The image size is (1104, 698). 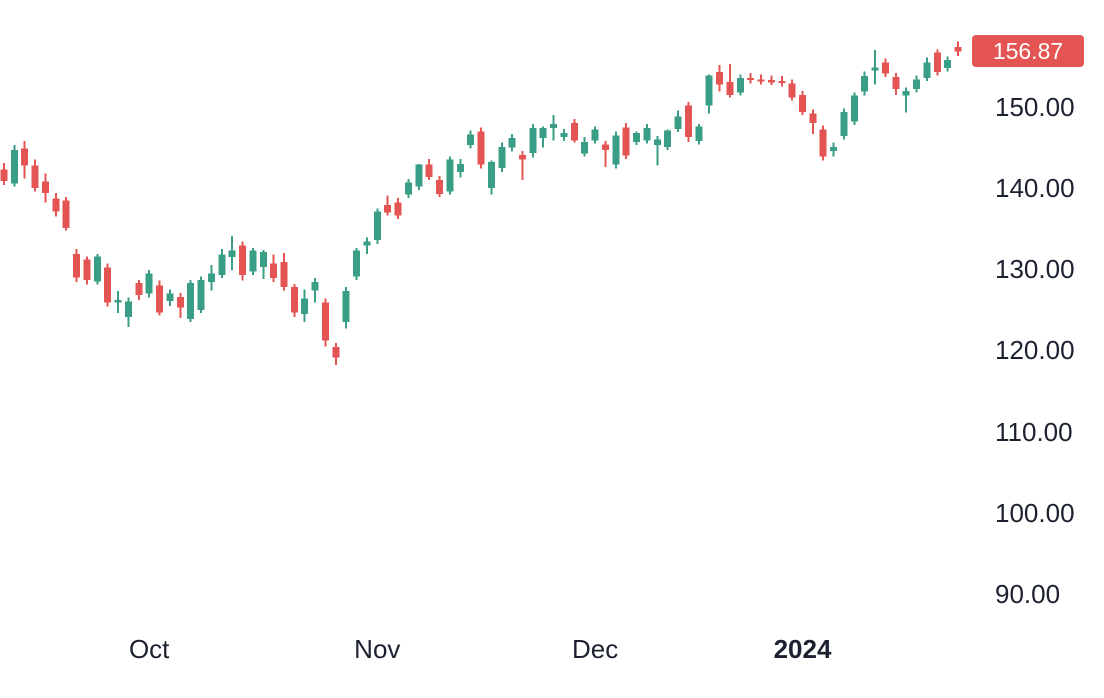 I want to click on price-tick-label: 100.00, so click(x=1035, y=512).